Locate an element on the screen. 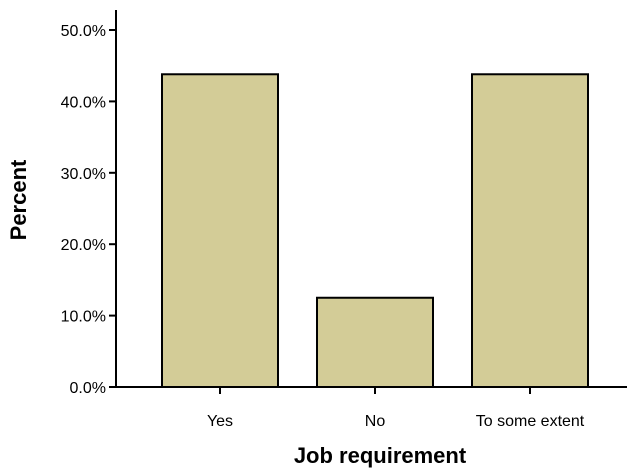 This screenshot has height=472, width=631. y-tick-label: 30.0% is located at coordinates (83, 174).